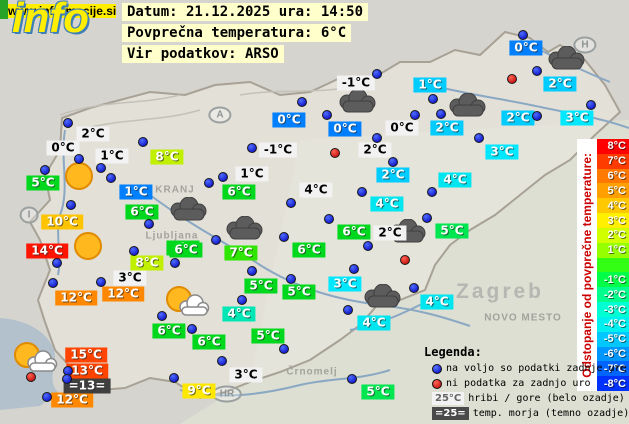 The height and width of the screenshot is (424, 629). I want to click on legend-row: ni podatka za zadnjo uro, so click(526, 383).